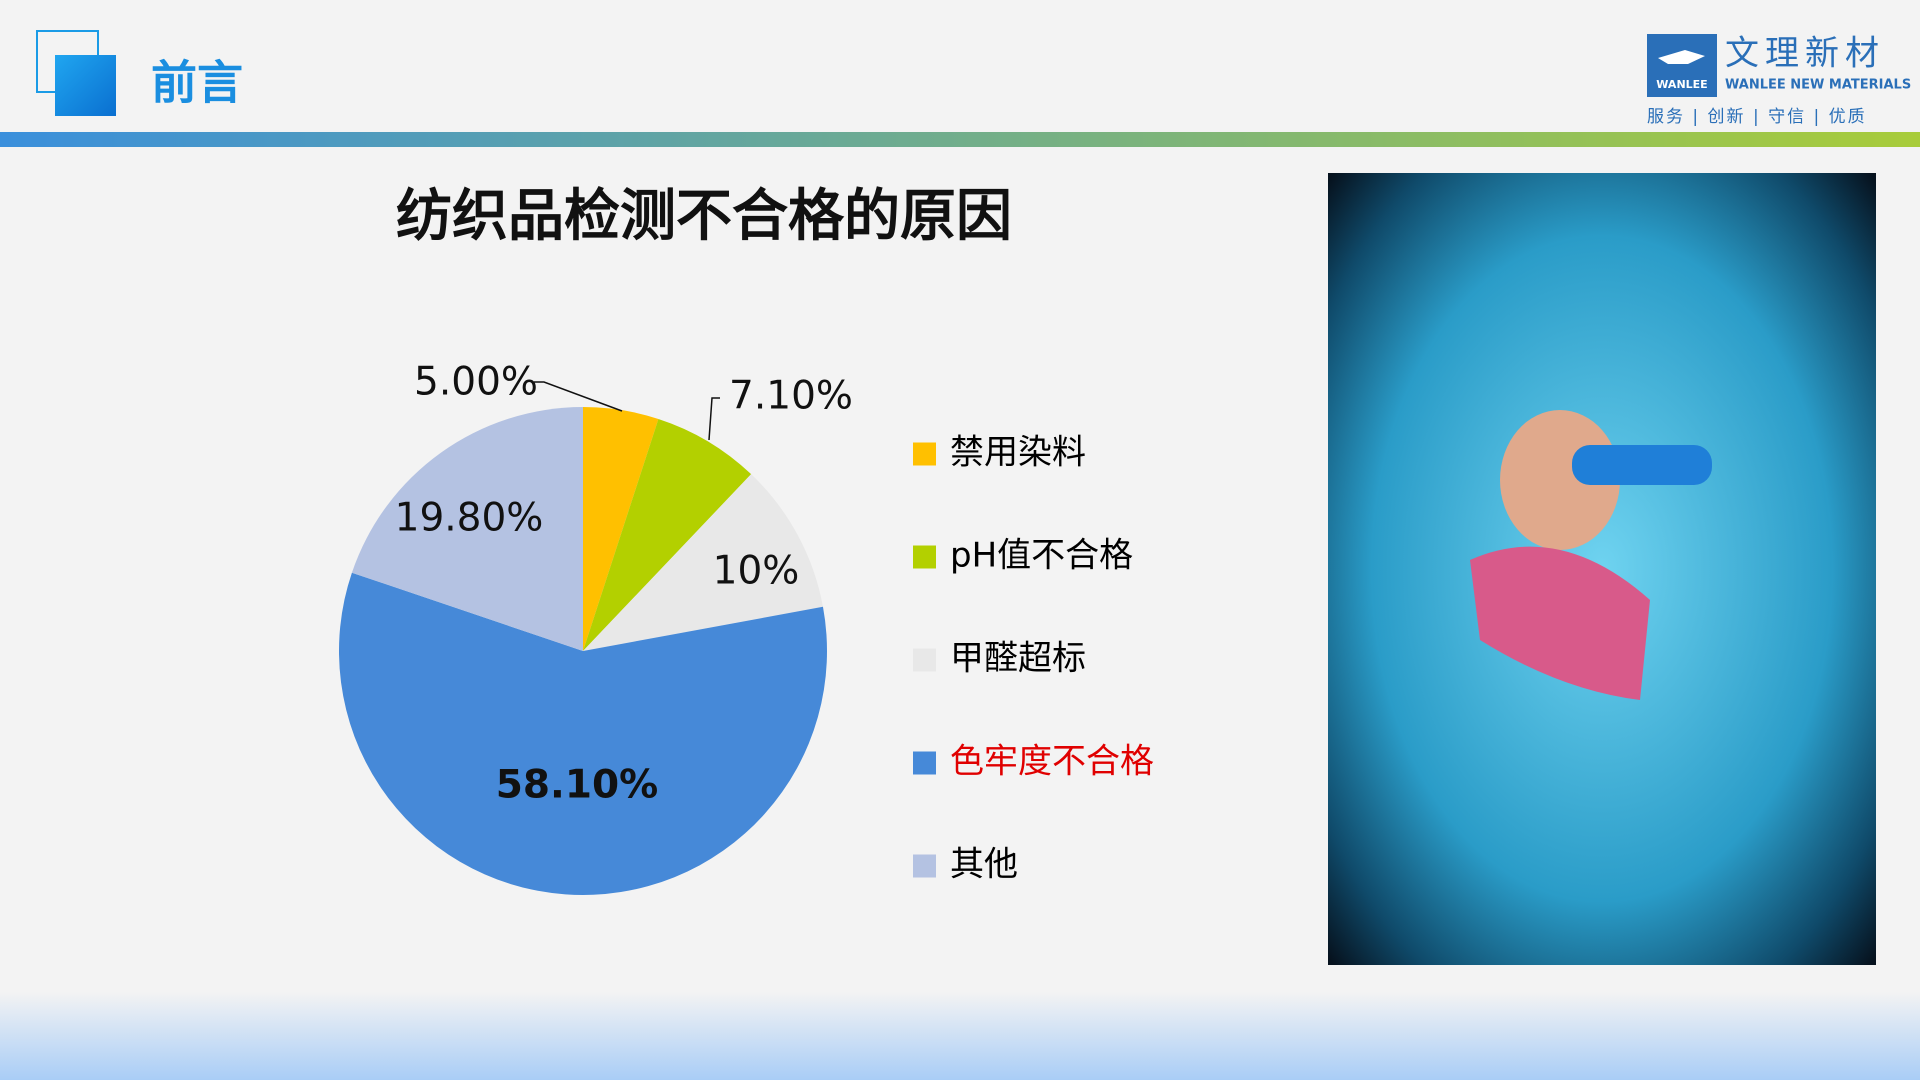  What do you see at coordinates (1041, 556) in the screenshot?
I see `legend-label: pH值不合格` at bounding box center [1041, 556].